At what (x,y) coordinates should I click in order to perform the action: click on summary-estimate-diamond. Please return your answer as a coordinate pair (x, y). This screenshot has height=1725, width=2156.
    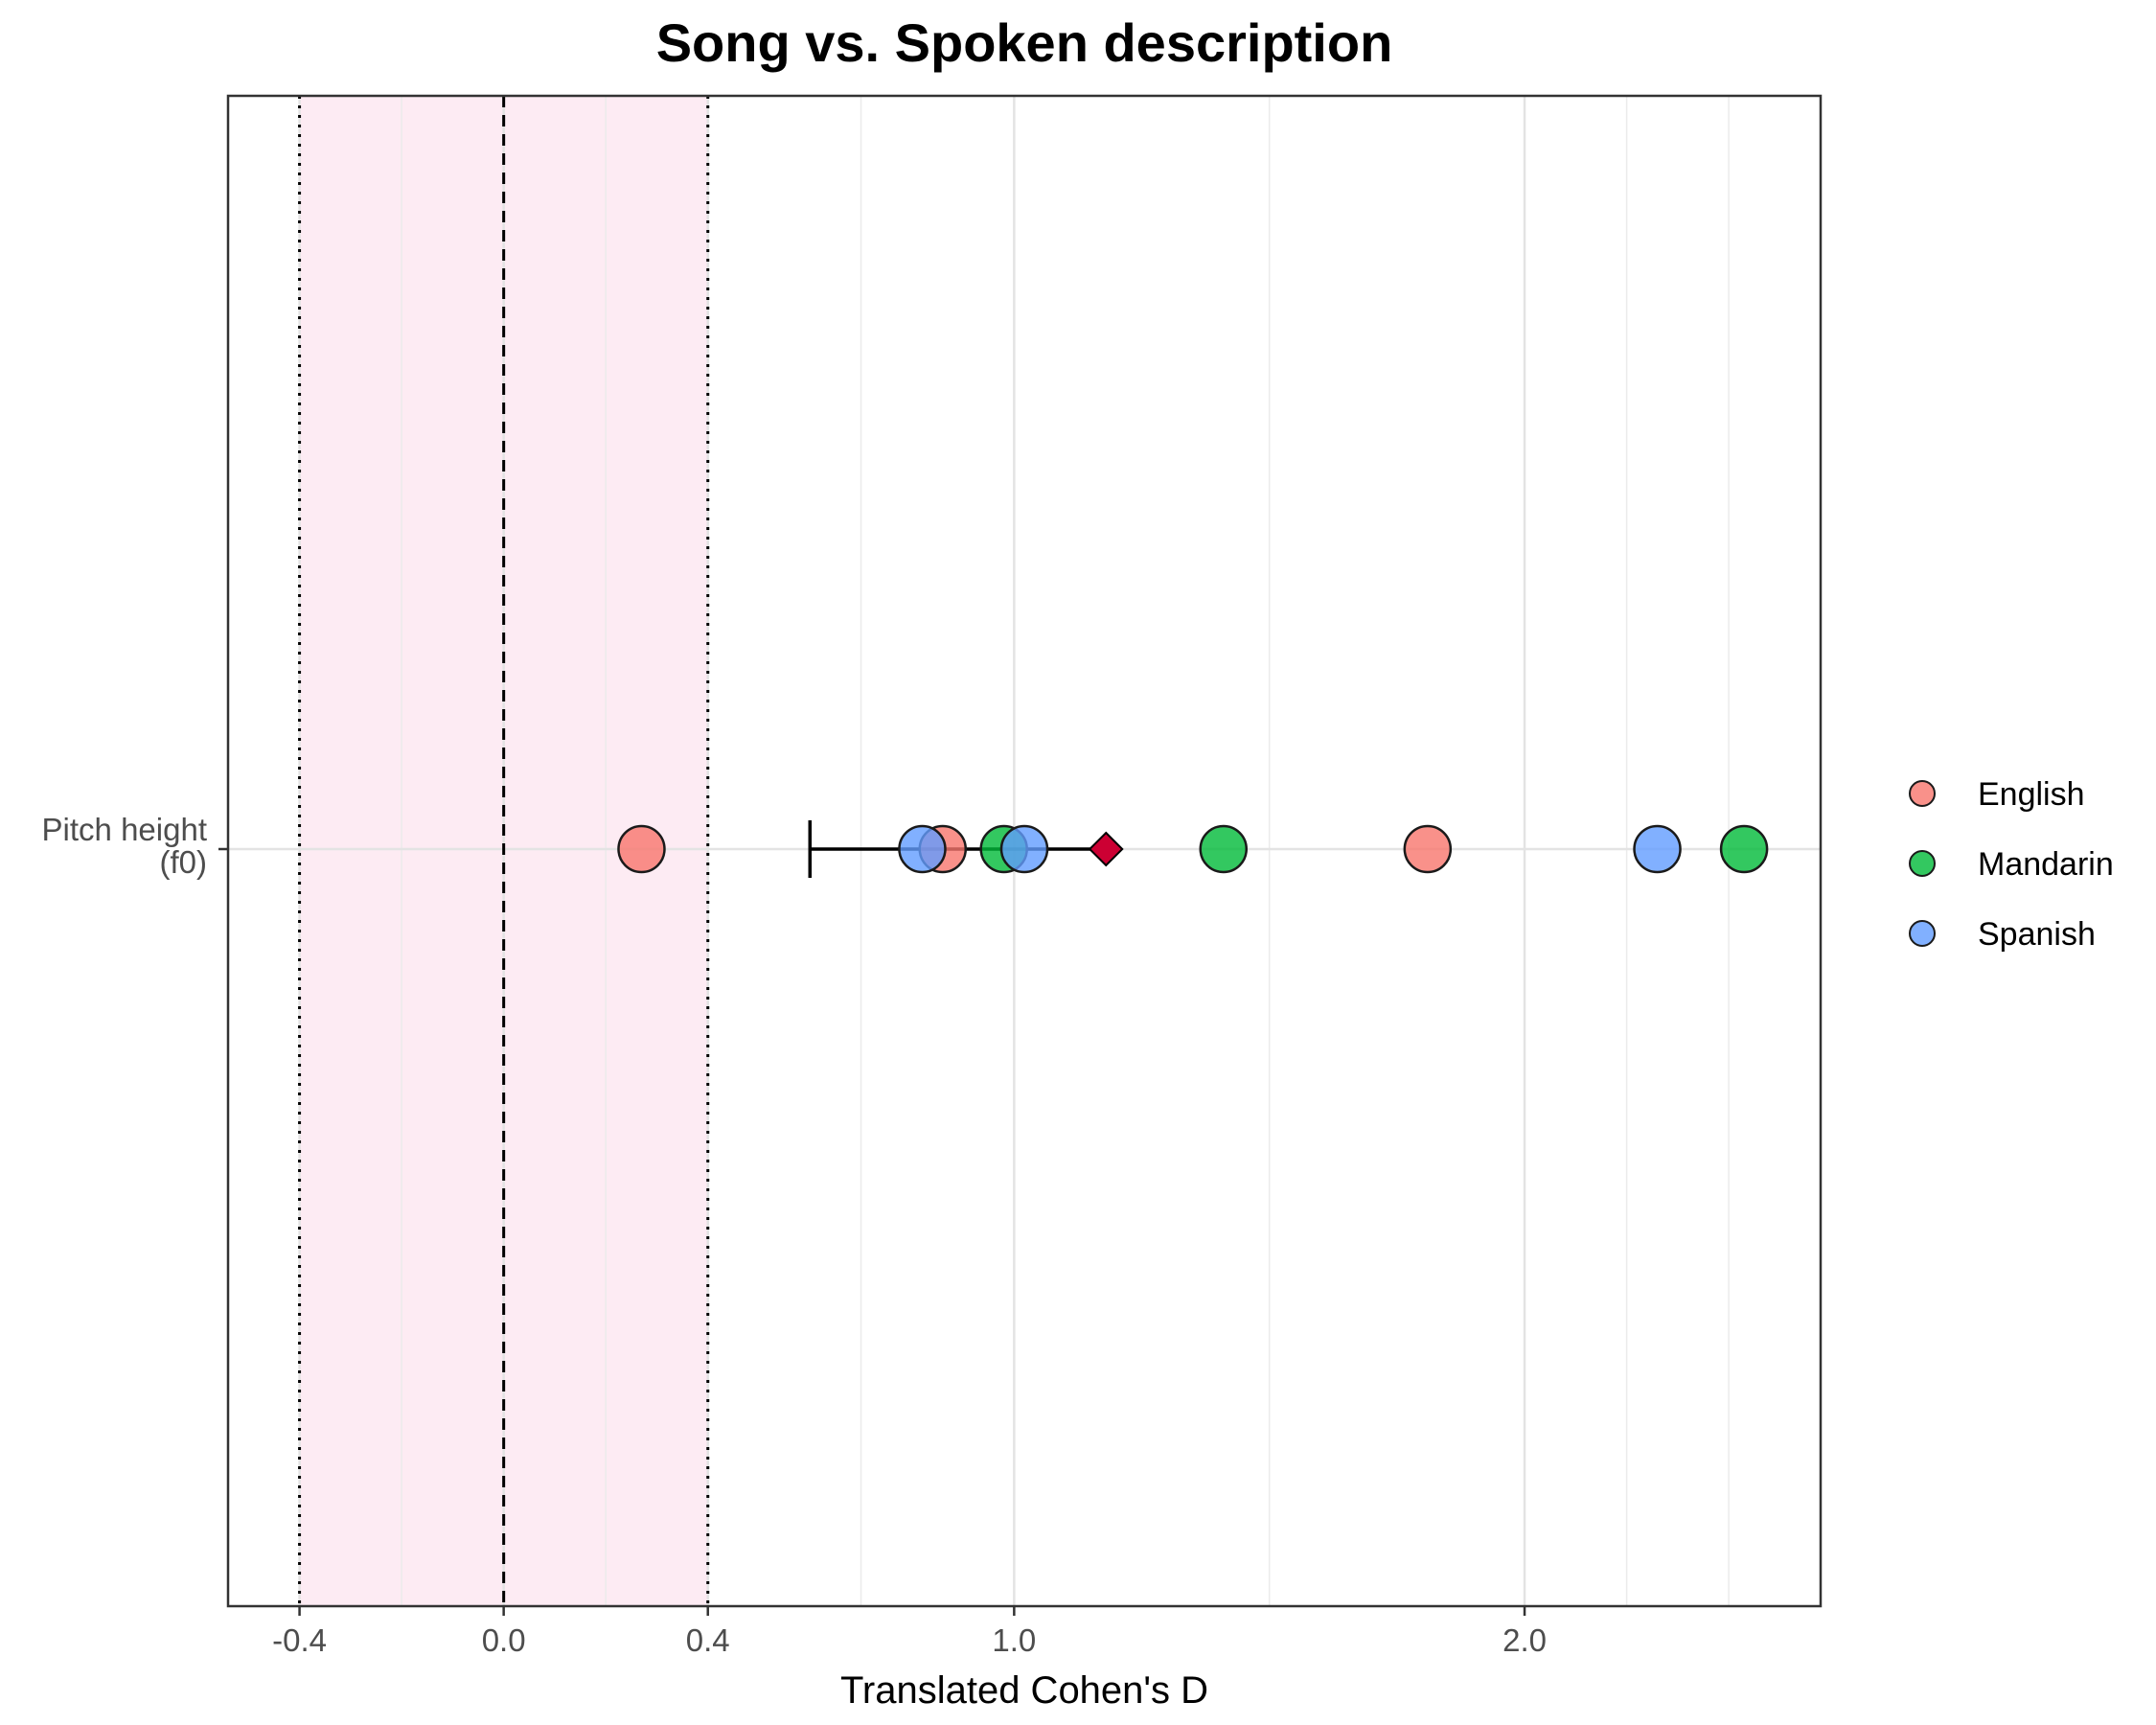
    Looking at the image, I should click on (1106, 849).